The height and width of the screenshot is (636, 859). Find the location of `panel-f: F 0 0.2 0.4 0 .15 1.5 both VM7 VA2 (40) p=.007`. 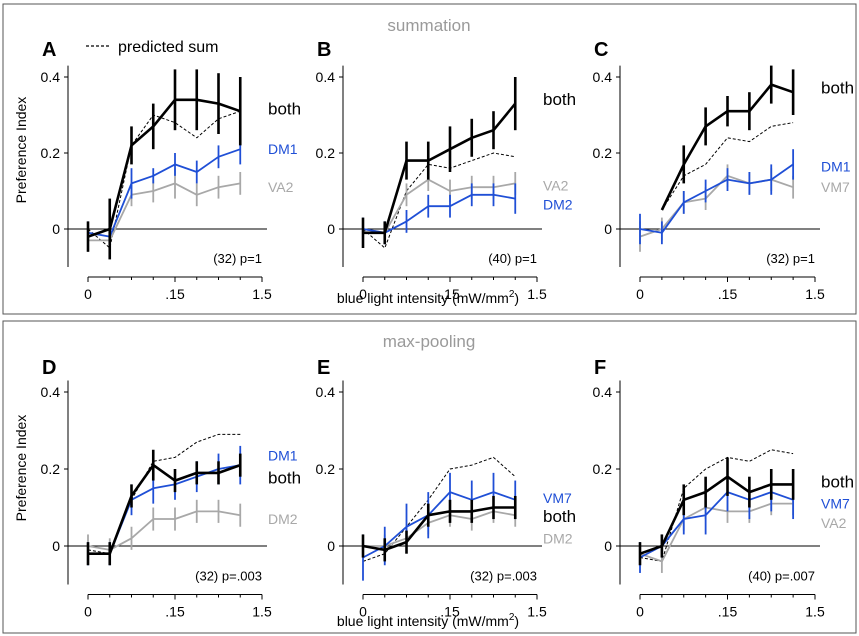

panel-f: F 0 0.2 0.4 0 .15 1.5 both VM7 VA2 (40) p=.007 is located at coordinates (724, 488).